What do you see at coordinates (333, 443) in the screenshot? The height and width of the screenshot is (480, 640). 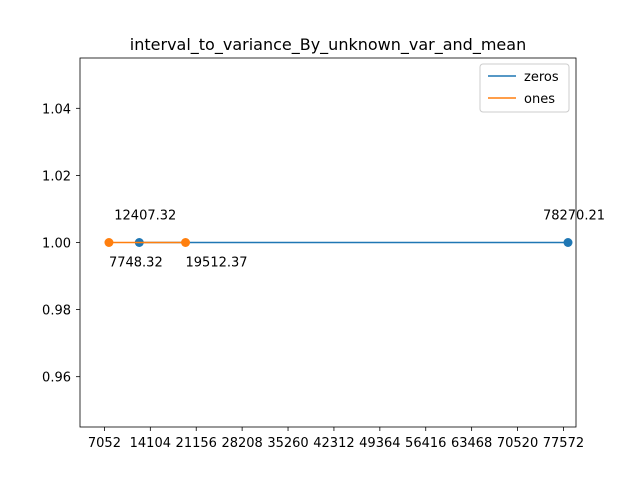 I see `x-tick-label: 42312` at bounding box center [333, 443].